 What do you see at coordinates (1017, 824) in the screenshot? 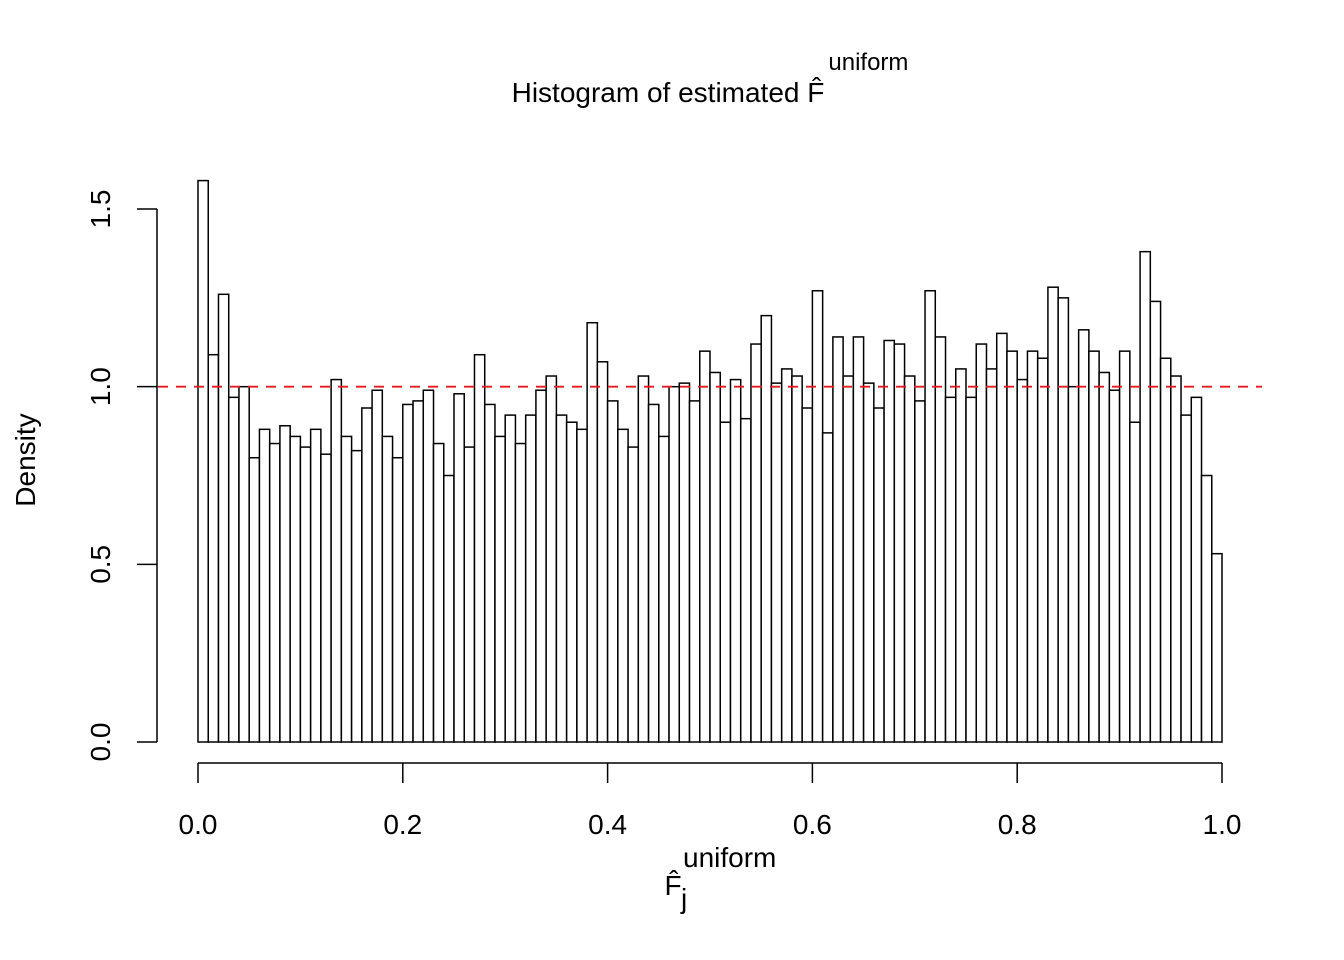
I see `x-tick-label: 0.8` at bounding box center [1017, 824].